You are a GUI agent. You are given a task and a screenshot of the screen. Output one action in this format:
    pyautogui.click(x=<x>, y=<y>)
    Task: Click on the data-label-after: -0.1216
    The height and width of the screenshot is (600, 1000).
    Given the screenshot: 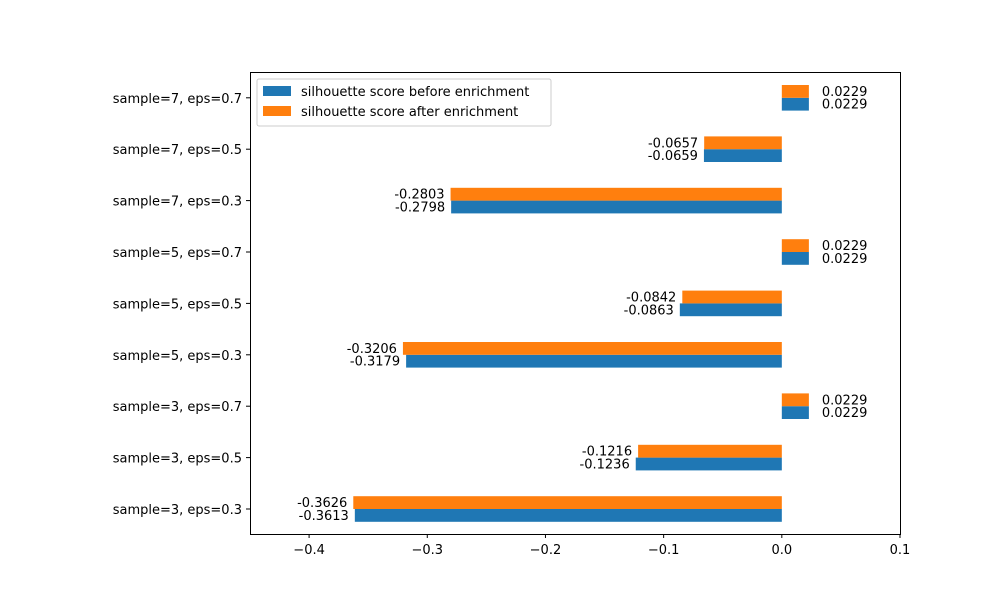 What is the action you would take?
    pyautogui.click(x=607, y=452)
    